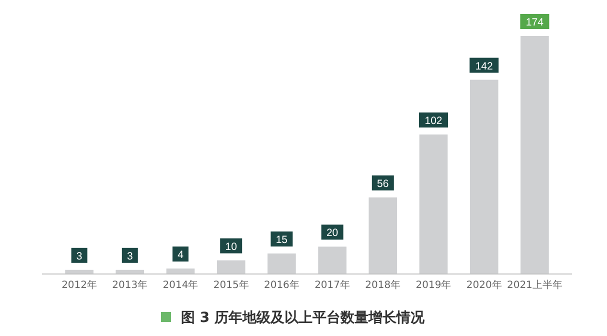 The image size is (607, 336). What do you see at coordinates (383, 184) in the screenshot?
I see `data-label: 56` at bounding box center [383, 184].